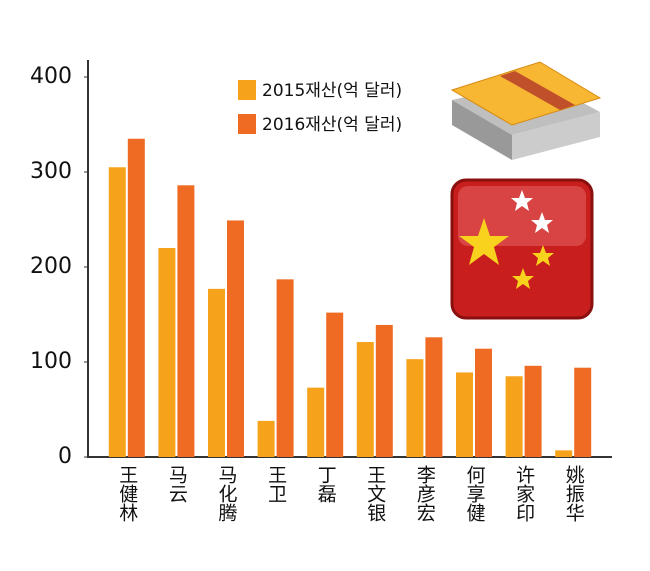  Describe the element at coordinates (475, 493) in the screenshot. I see `x-tick-label: 何享健` at that location.